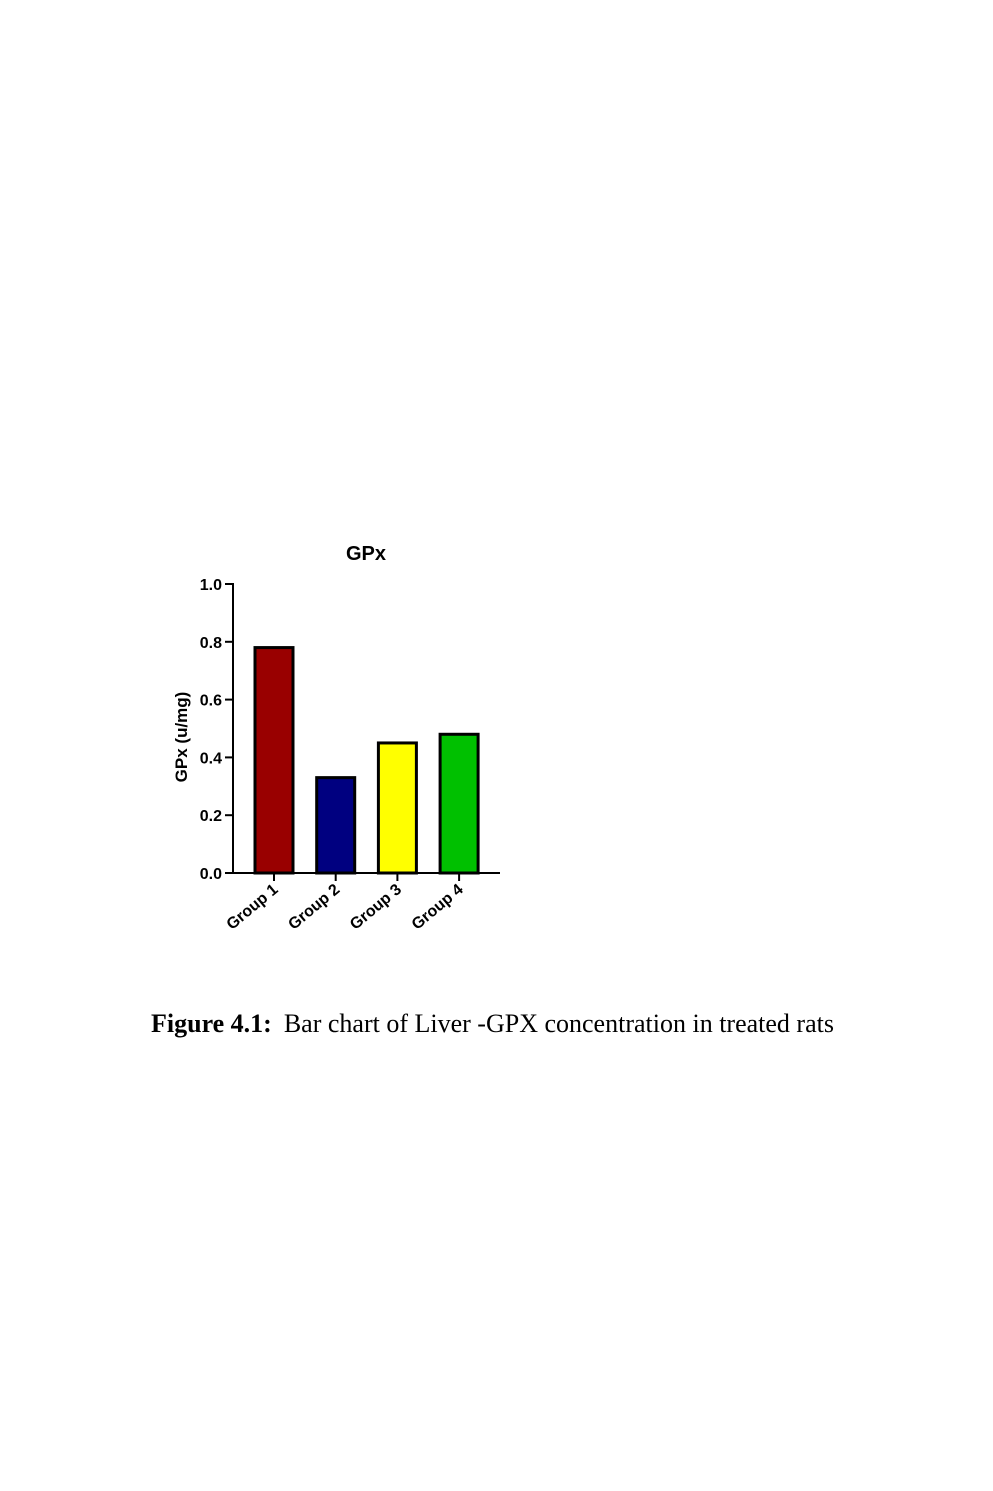 This screenshot has height=1491, width=993. What do you see at coordinates (376, 907) in the screenshot?
I see `x-tick-label: Group 3` at bounding box center [376, 907].